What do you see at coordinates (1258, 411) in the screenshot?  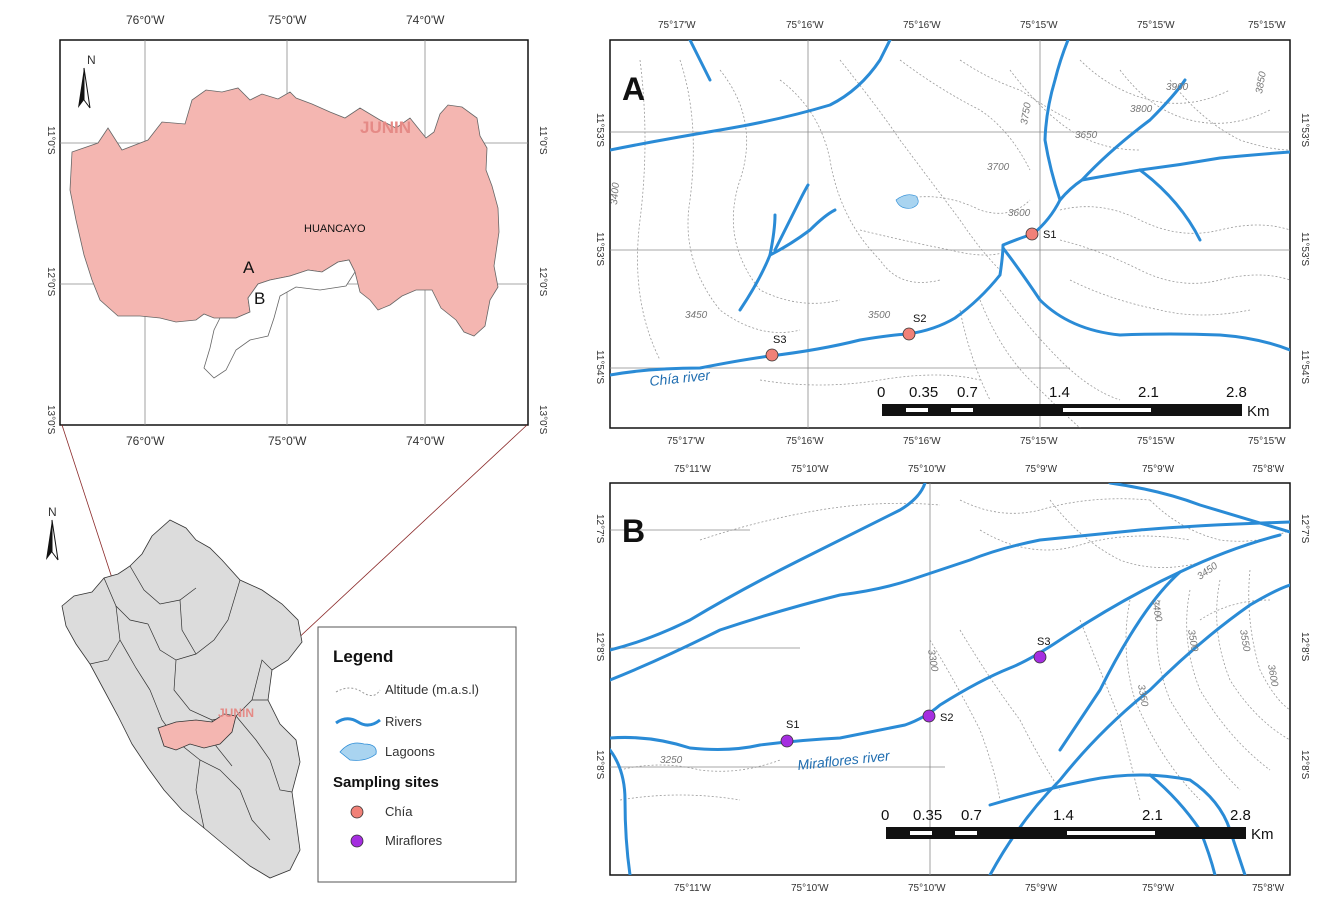 I see `panel-a-scale-unit: Km` at bounding box center [1258, 411].